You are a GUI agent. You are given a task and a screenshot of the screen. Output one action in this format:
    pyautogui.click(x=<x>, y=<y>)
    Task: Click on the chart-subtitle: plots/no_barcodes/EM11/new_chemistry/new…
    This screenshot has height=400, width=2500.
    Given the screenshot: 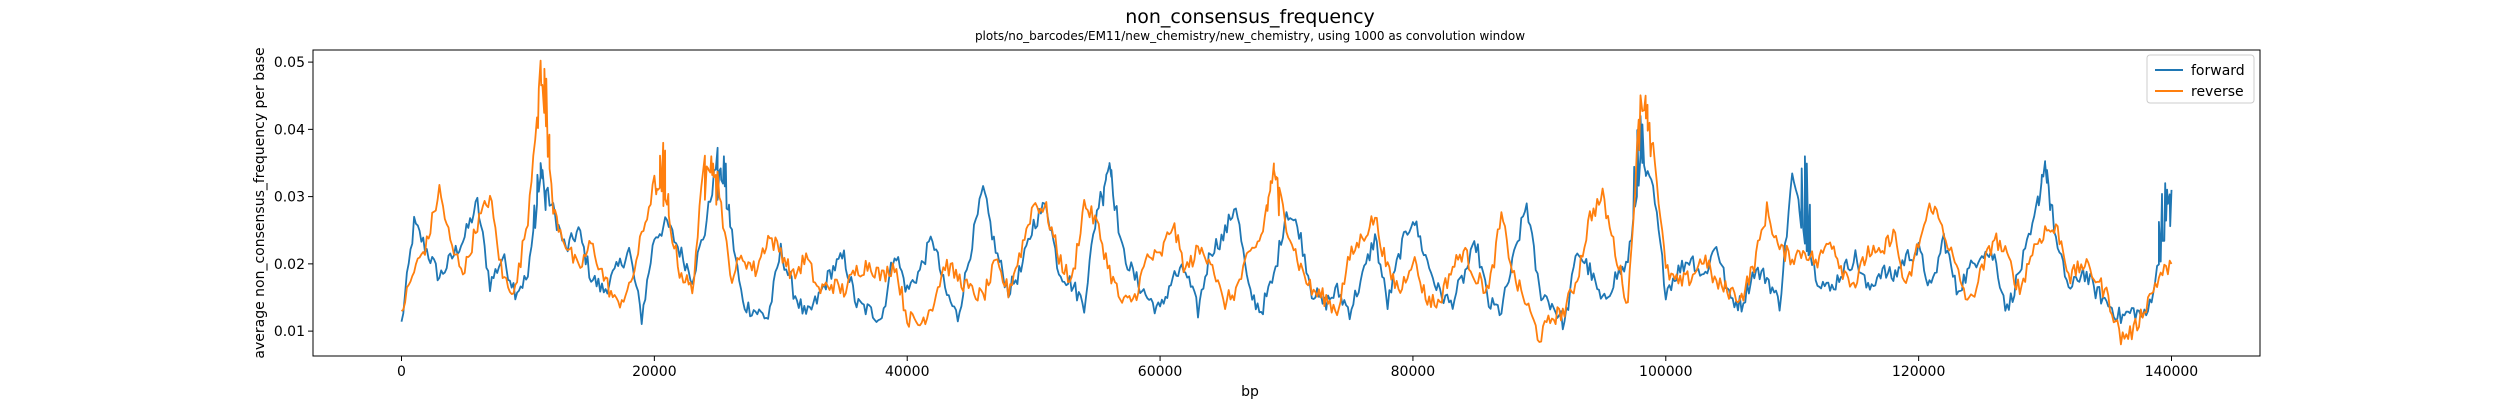 What is the action you would take?
    pyautogui.click(x=1250, y=36)
    